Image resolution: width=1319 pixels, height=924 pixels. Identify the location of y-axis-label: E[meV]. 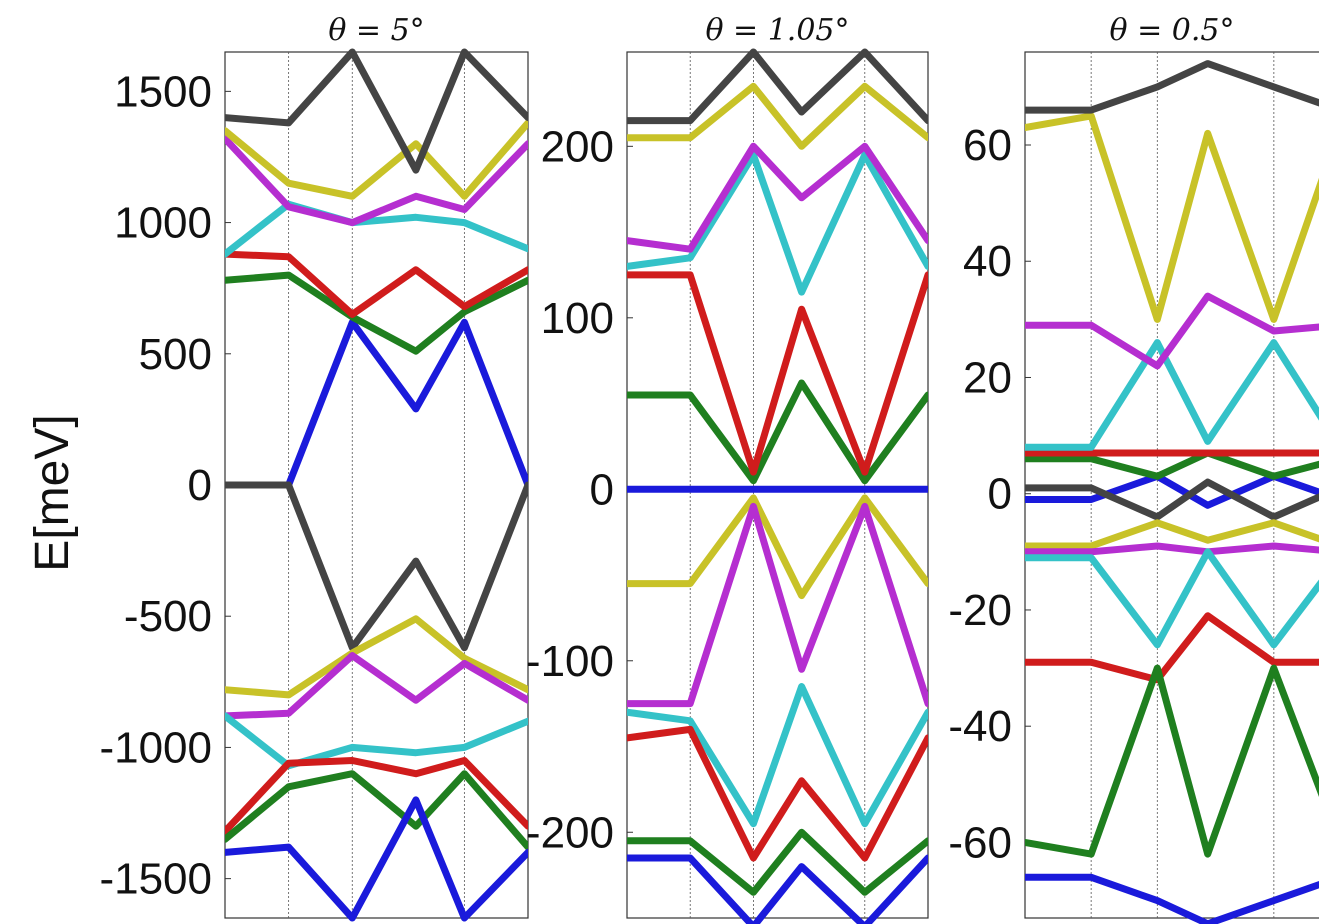
(52, 492).